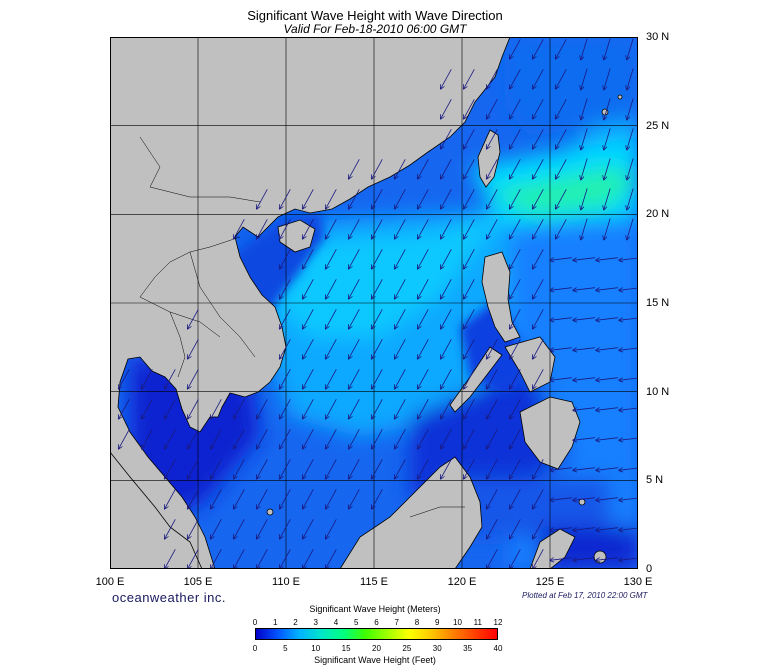 The image size is (775, 665). What do you see at coordinates (655, 480) in the screenshot?
I see `lat-label: 5 N` at bounding box center [655, 480].